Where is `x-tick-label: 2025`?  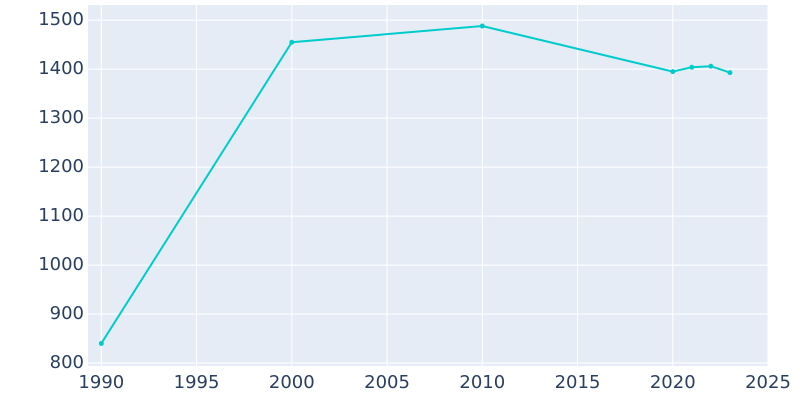
x-tick-label: 2025 is located at coordinates (768, 382).